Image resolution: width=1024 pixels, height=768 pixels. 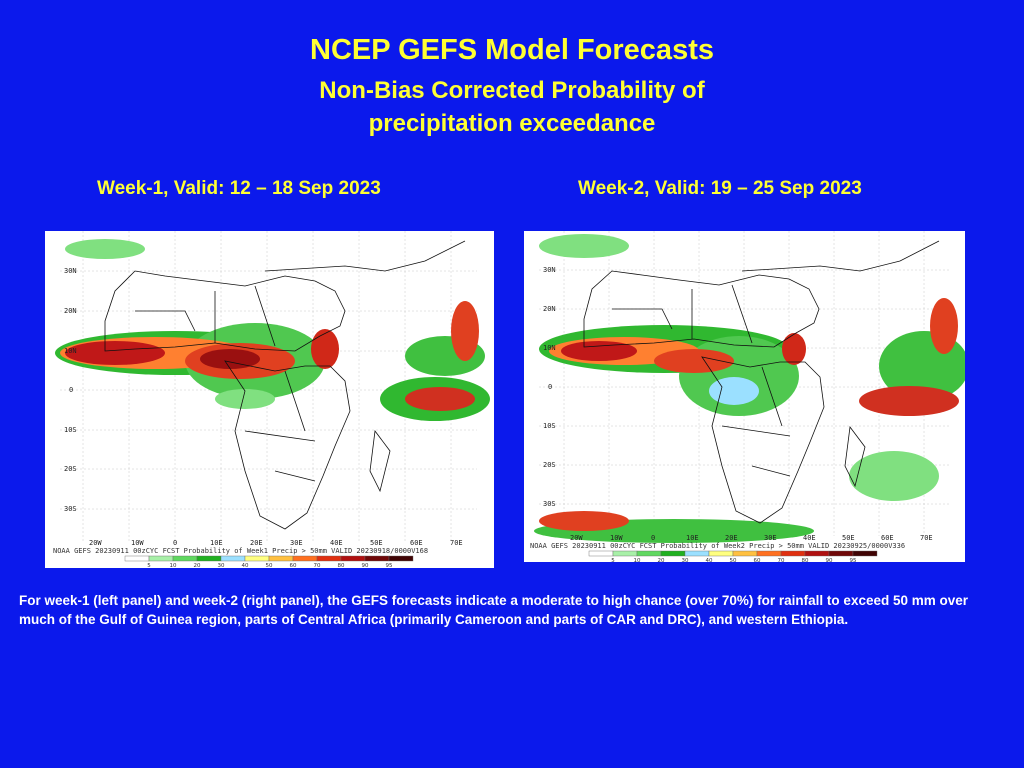 I want to click on page-subtitle-line2: precipitation exceedance, so click(x=512, y=123).